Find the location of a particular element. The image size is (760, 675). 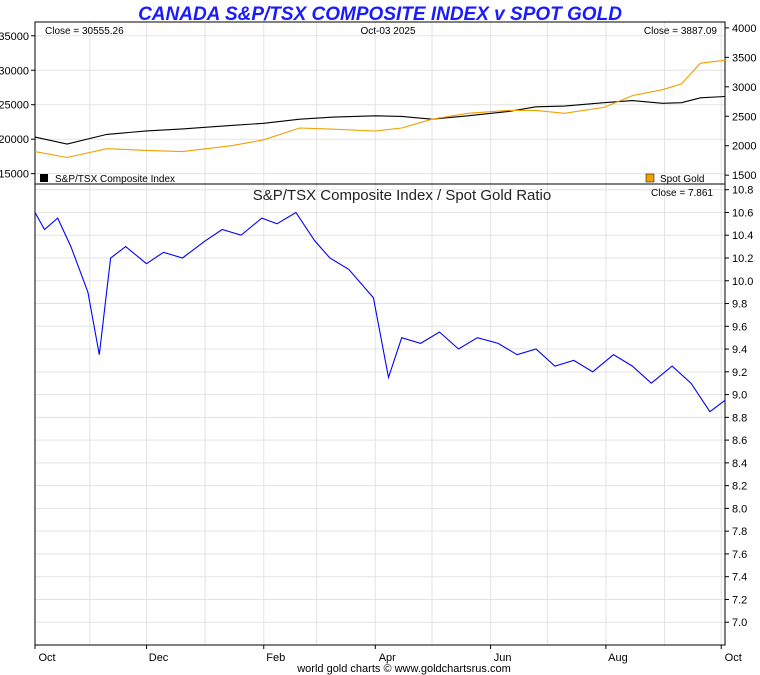

ratio-tick-label-17: 7.4 is located at coordinates (739, 578).